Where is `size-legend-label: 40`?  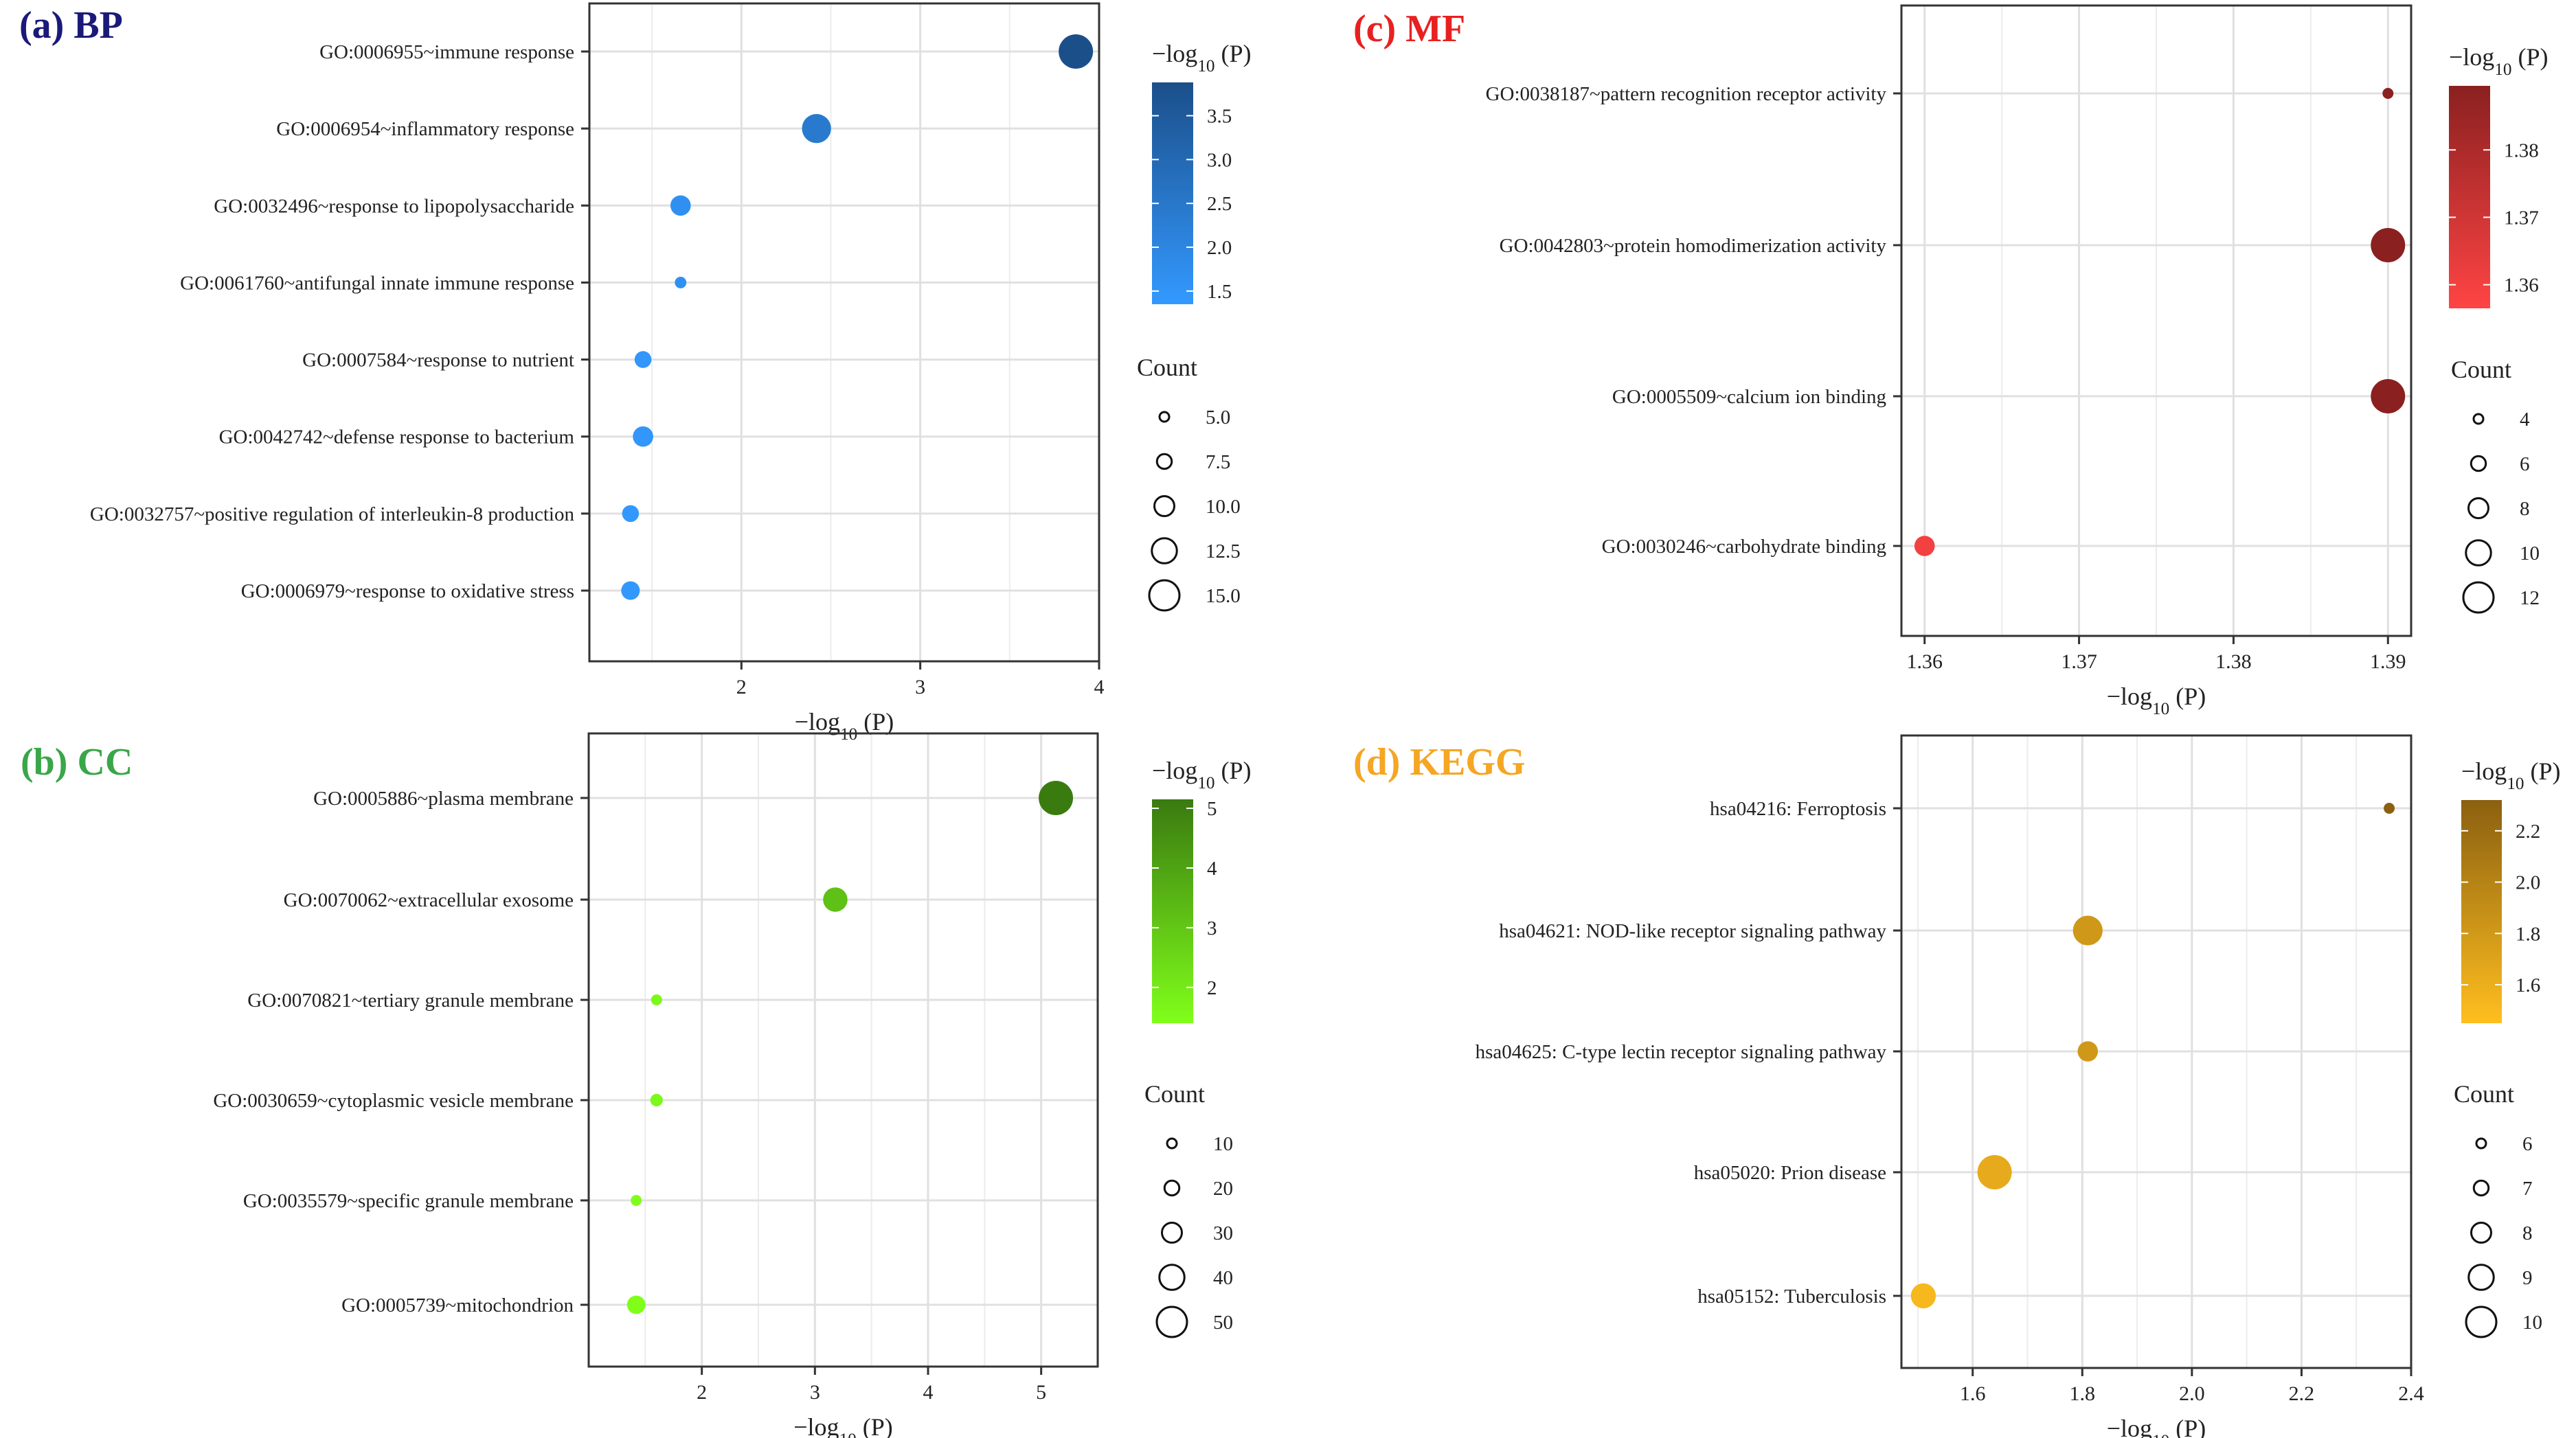 size-legend-label: 40 is located at coordinates (1223, 1278).